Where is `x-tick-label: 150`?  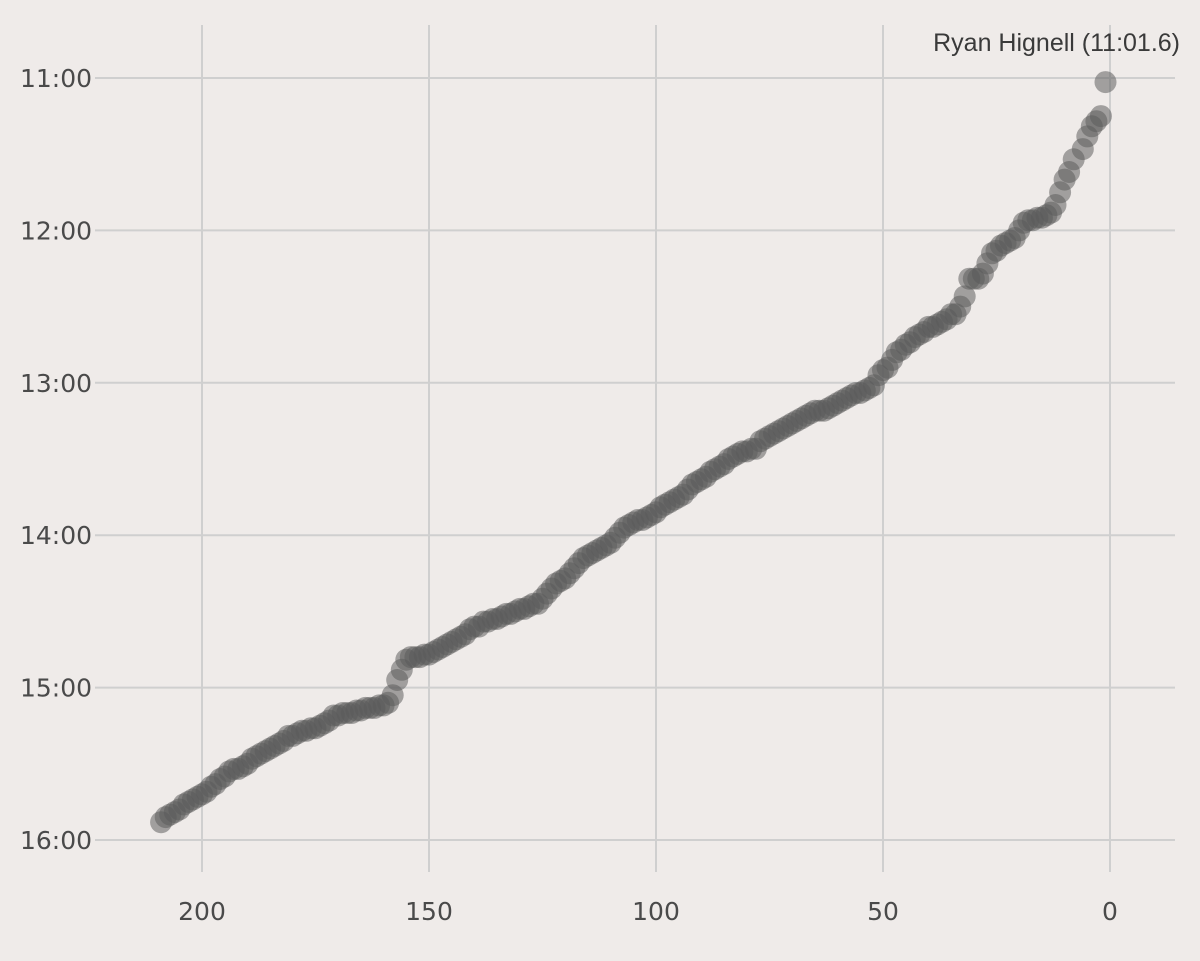
x-tick-label: 150 is located at coordinates (429, 911).